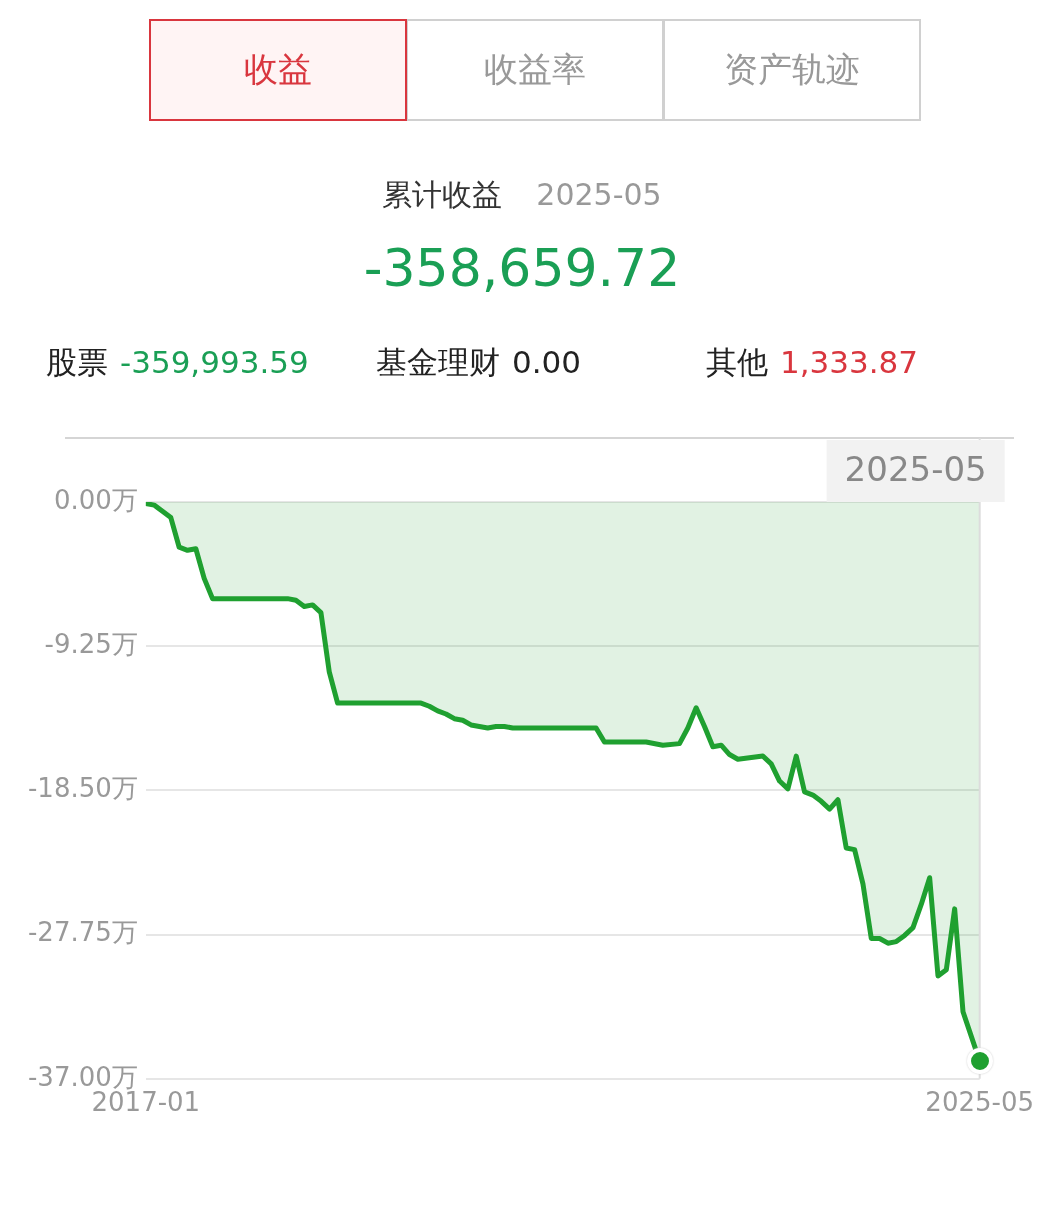  I want to click on text: 收益, so click(278, 70).